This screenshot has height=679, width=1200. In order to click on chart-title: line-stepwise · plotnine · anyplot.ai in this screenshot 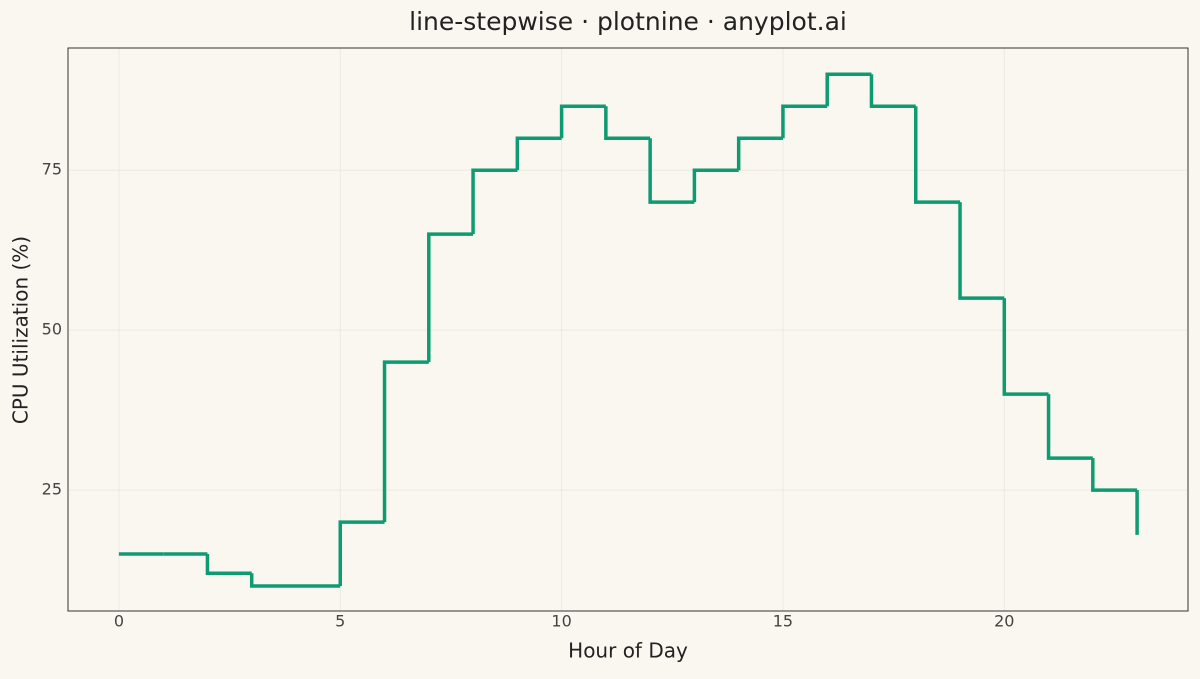, I will do `click(628, 21)`.